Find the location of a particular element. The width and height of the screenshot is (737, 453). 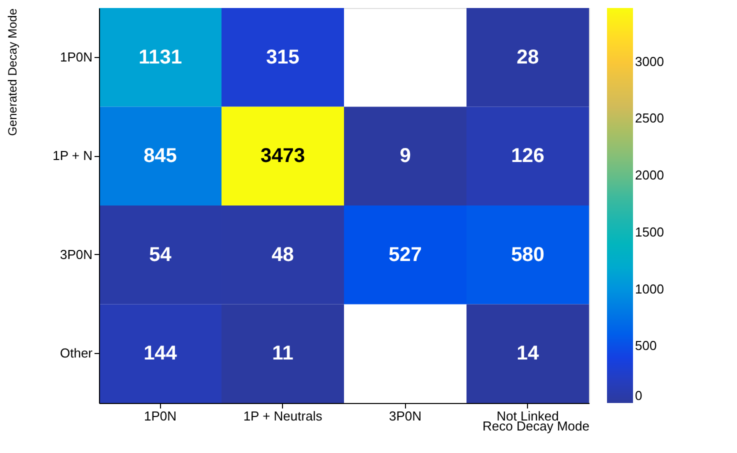

color-bar-label: 0 is located at coordinates (638, 395).